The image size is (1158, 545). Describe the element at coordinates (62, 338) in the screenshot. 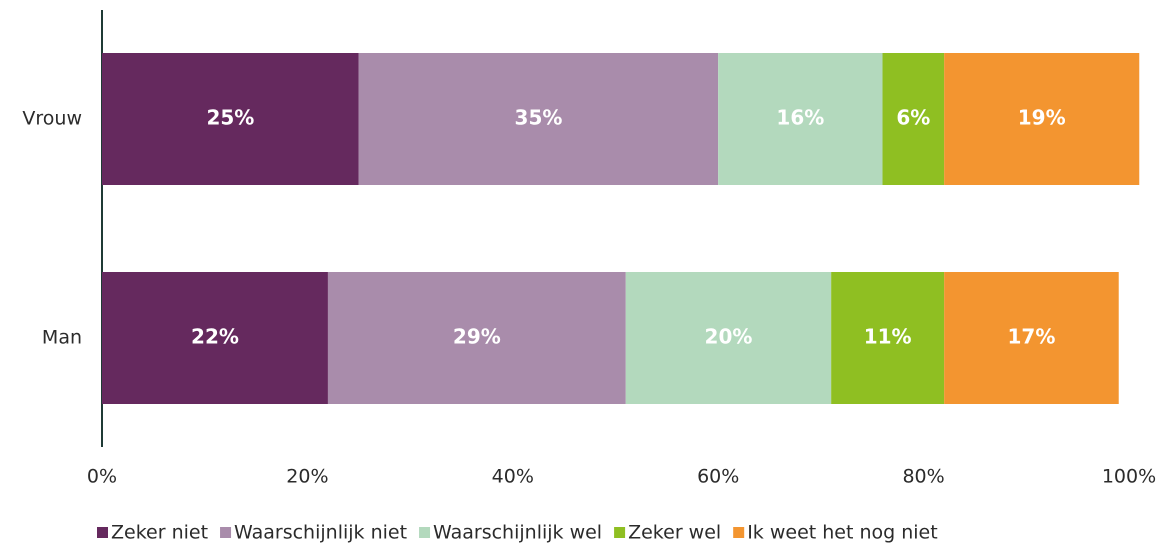

I see `y-tick-label: Man` at that location.